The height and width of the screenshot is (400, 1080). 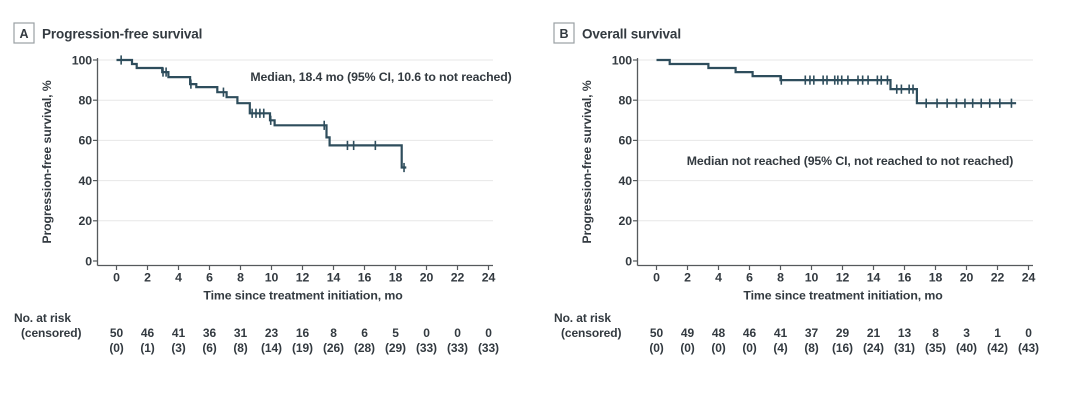 I want to click on risk-censored-value: (24), so click(x=873, y=348).